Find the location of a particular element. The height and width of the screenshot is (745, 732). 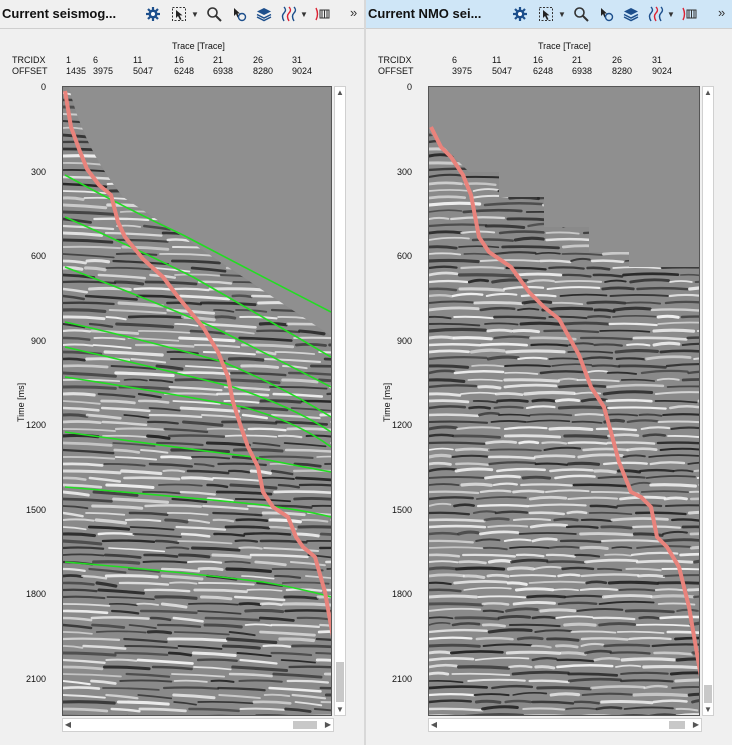

panel-divider is located at coordinates (365, 372).